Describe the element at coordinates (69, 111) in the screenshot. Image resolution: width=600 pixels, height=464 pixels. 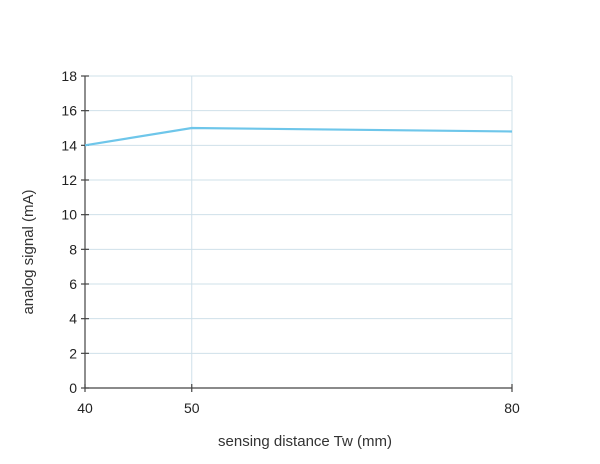
I see `y-tick-label-16: 16` at that location.